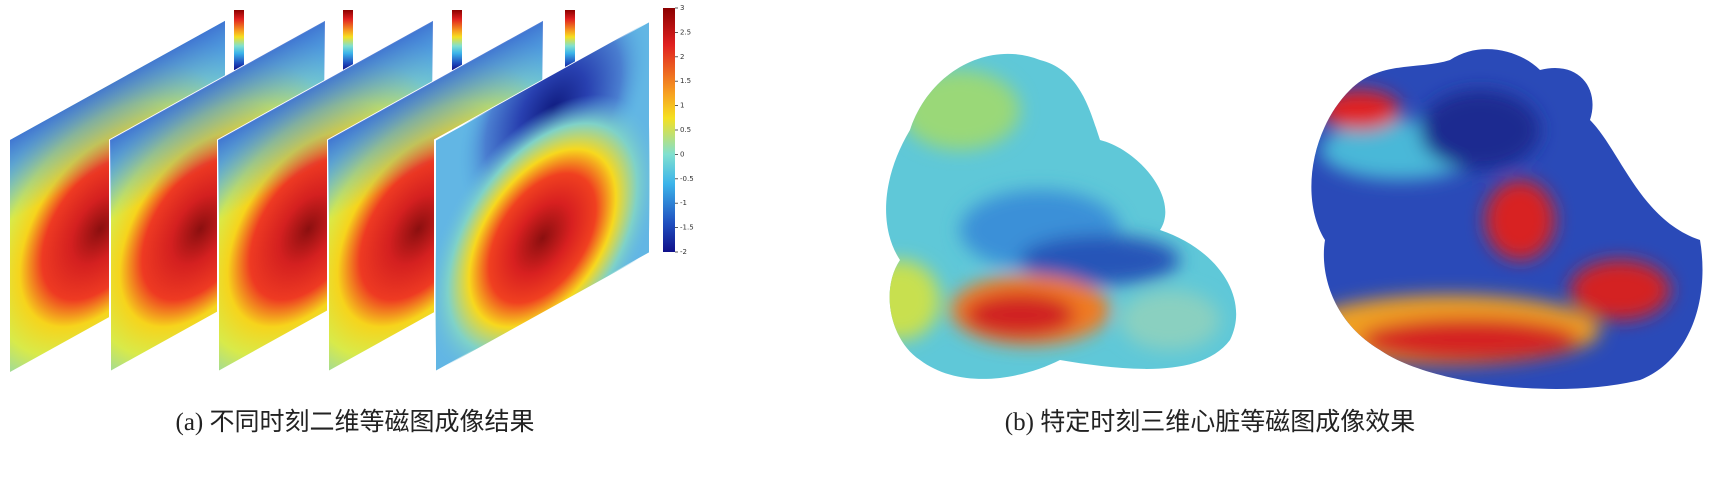  Describe the element at coordinates (1061, 216) in the screenshot. I see `heart-surface` at that location.